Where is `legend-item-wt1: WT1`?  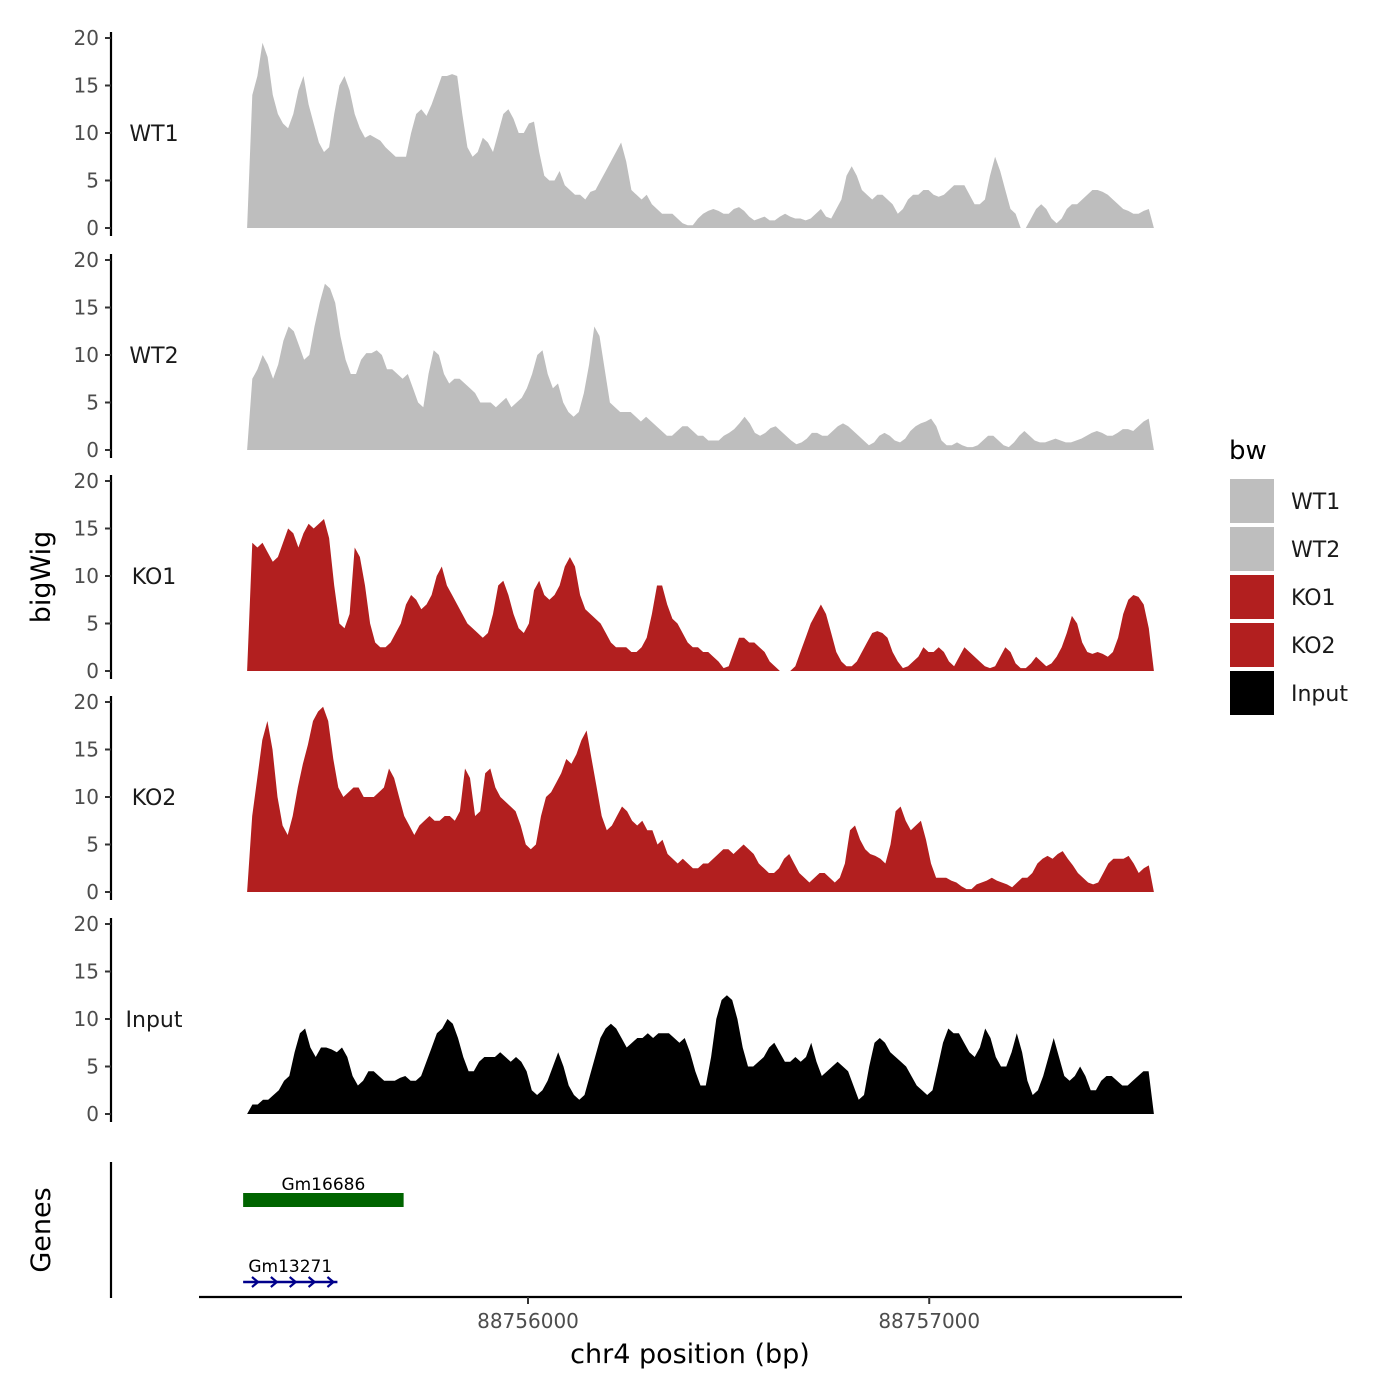
legend-item-wt1: WT1 is located at coordinates (1285, 501).